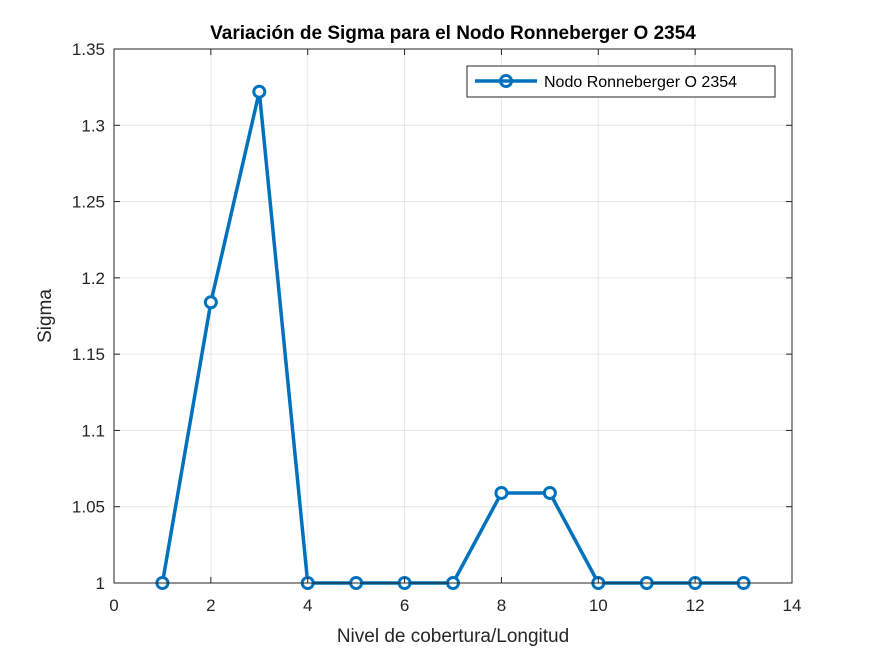 The image size is (875, 661). Describe the element at coordinates (88, 354) in the screenshot. I see `y-tick-label: 1.15` at that location.